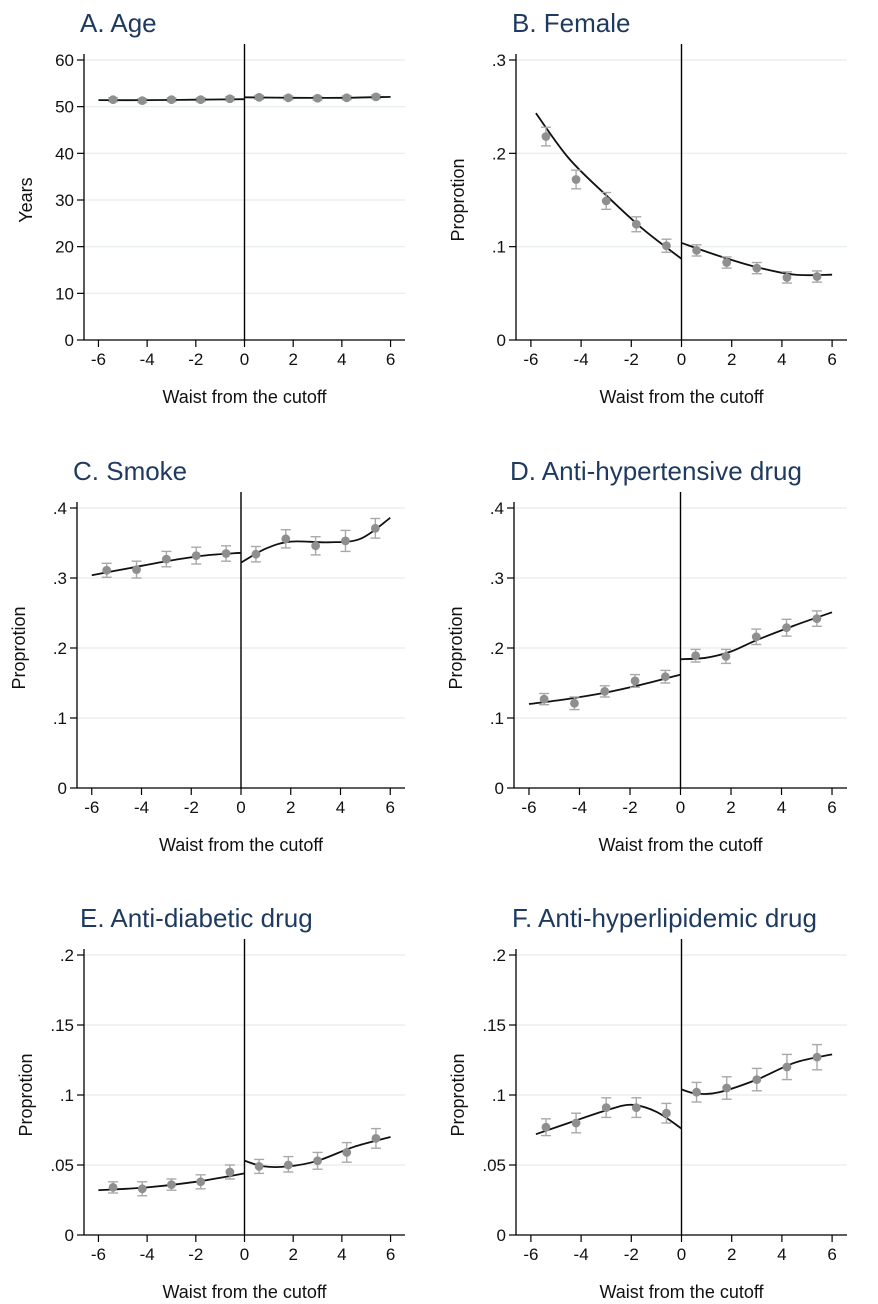  Describe the element at coordinates (64, 293) in the screenshot. I see `y-tick-label: 10` at that location.